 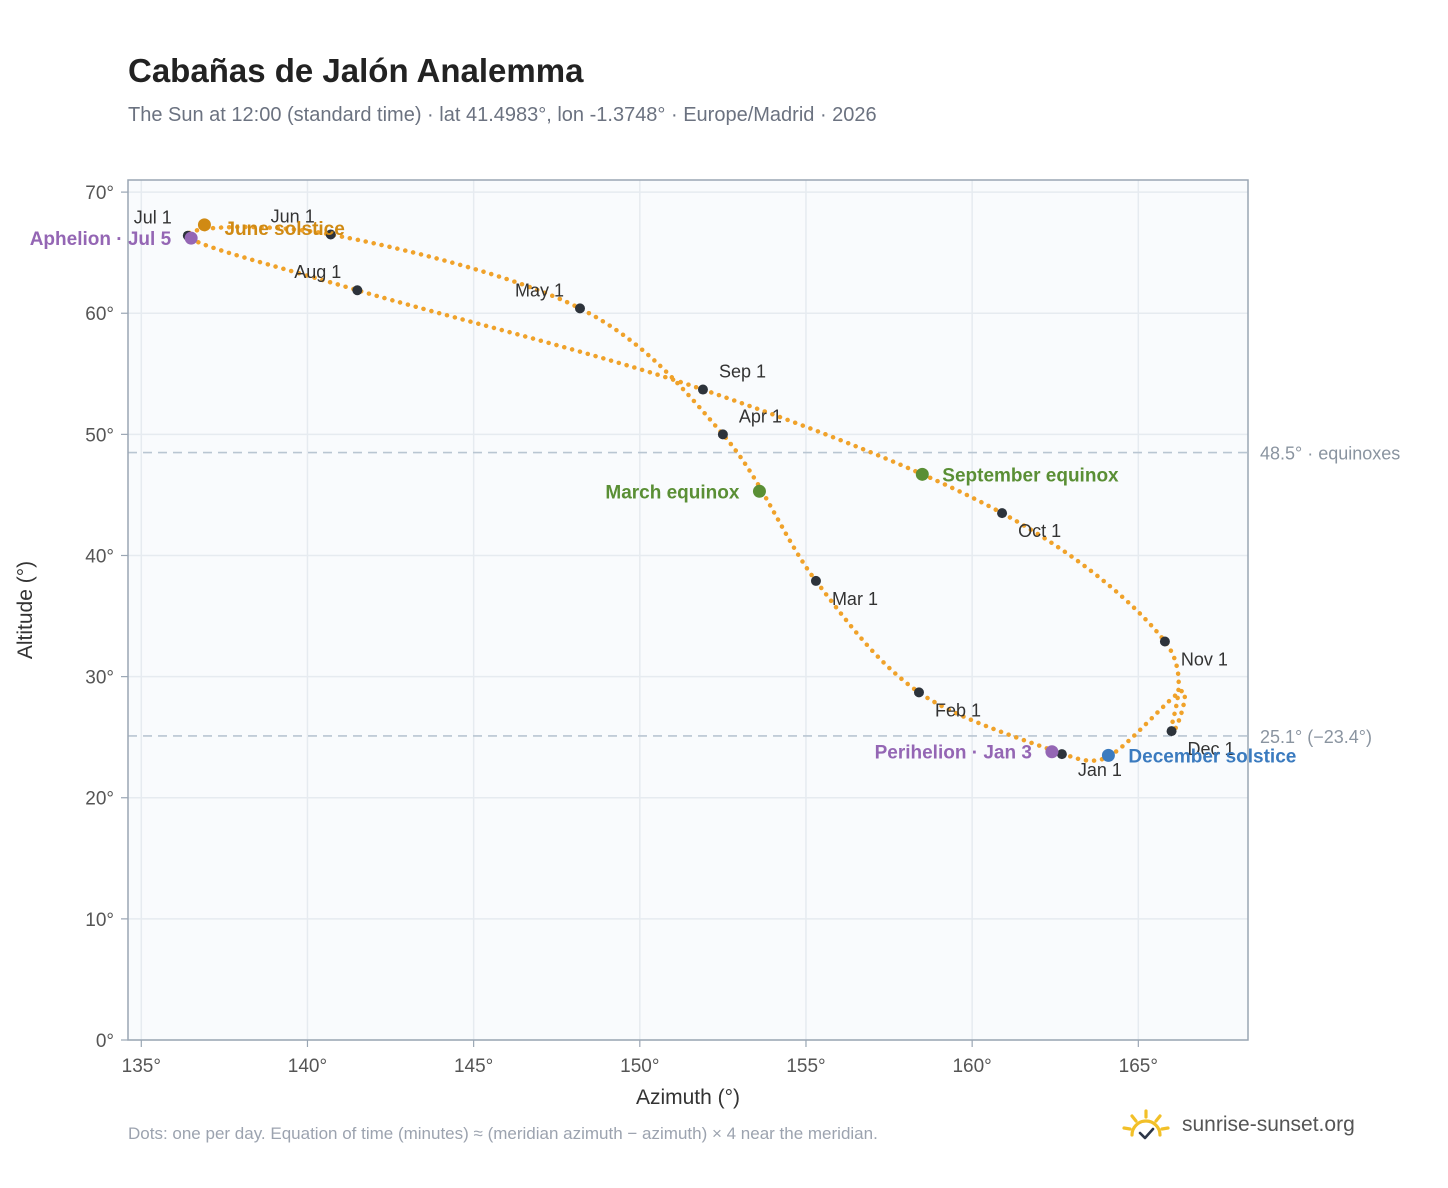 What do you see at coordinates (953, 753) in the screenshot?
I see `event-label: Perihelion · Jan 3` at bounding box center [953, 753].